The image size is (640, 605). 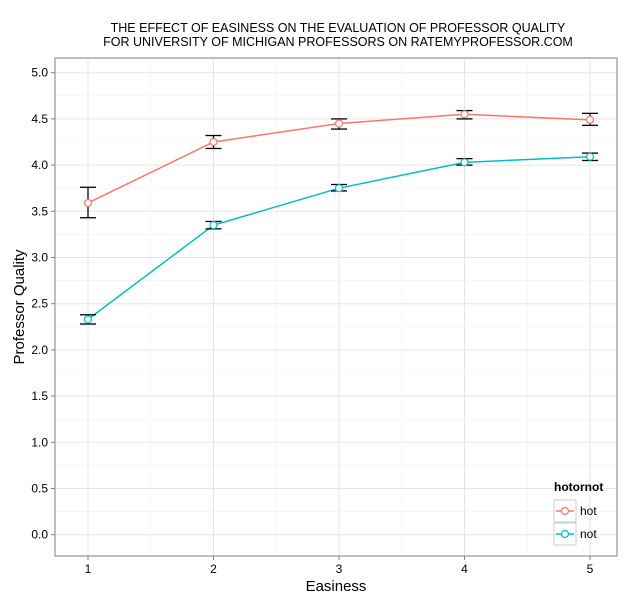 I want to click on y-tick-label: 0.5, so click(x=39, y=489).